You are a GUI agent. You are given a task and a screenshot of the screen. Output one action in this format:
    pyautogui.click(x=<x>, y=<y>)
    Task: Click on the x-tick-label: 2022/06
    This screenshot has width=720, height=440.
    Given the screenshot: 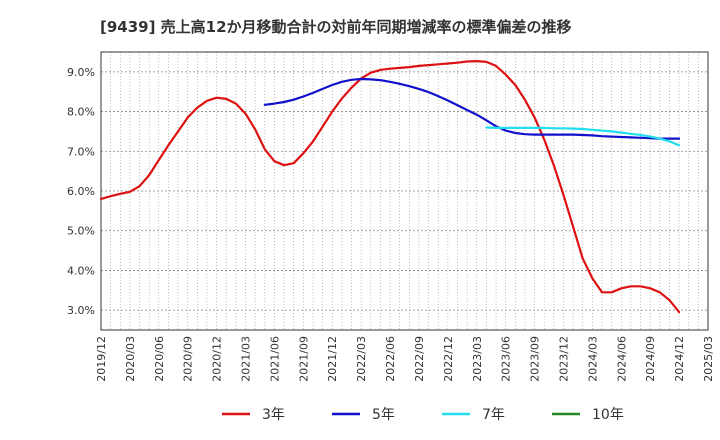 What is the action you would take?
    pyautogui.click(x=390, y=359)
    